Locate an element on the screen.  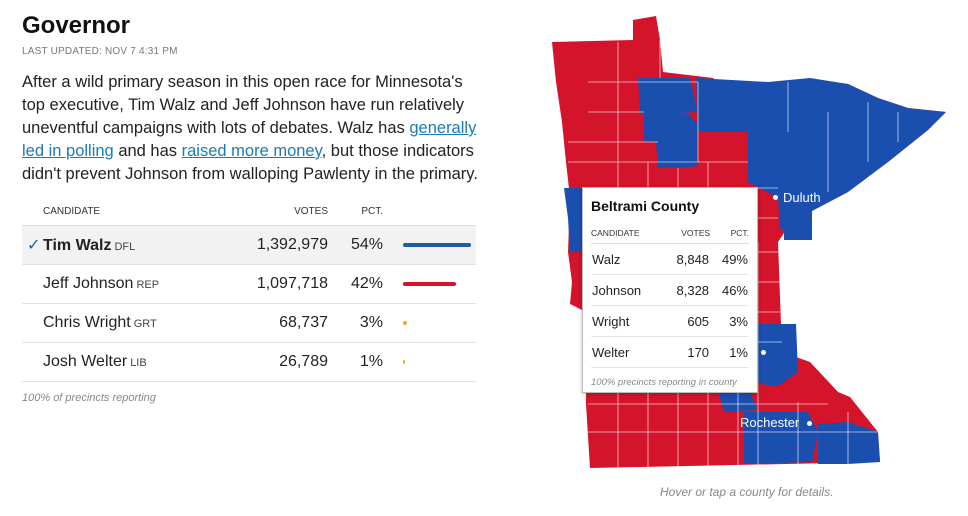
candidate-party: DFL is located at coordinates (125, 247).